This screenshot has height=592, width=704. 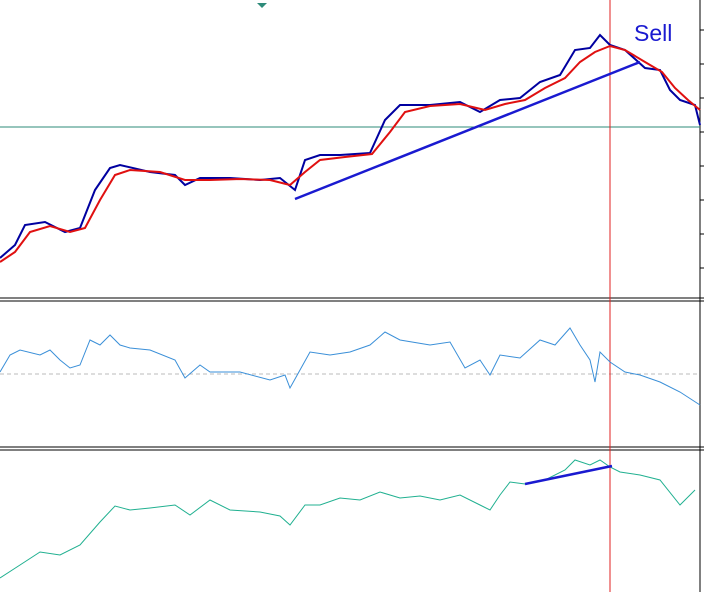 What do you see at coordinates (262, 5) in the screenshot?
I see `shift-marker` at bounding box center [262, 5].